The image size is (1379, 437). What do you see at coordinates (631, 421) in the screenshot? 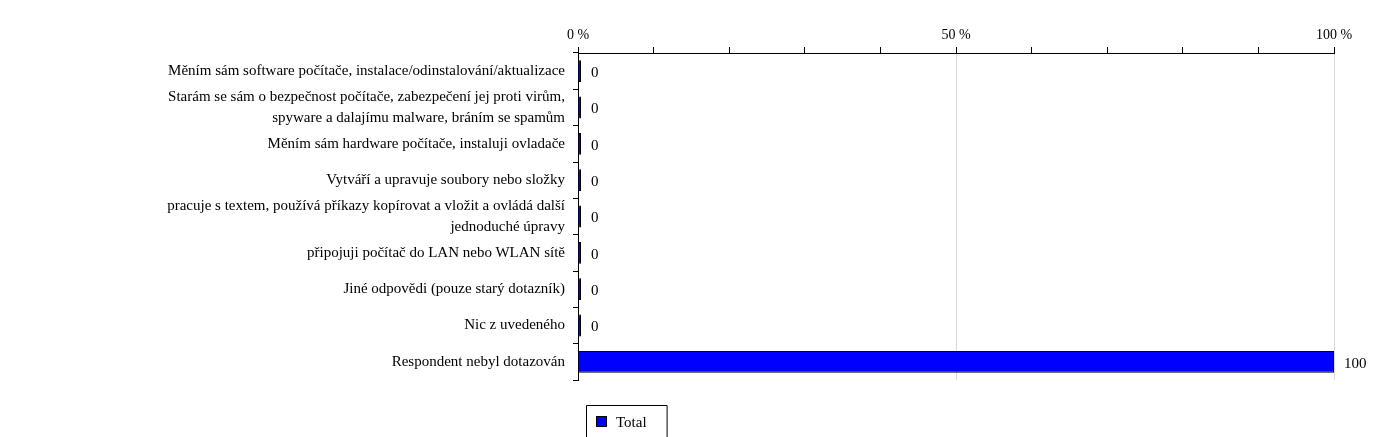
I see `legend-label: Total` at bounding box center [631, 421].